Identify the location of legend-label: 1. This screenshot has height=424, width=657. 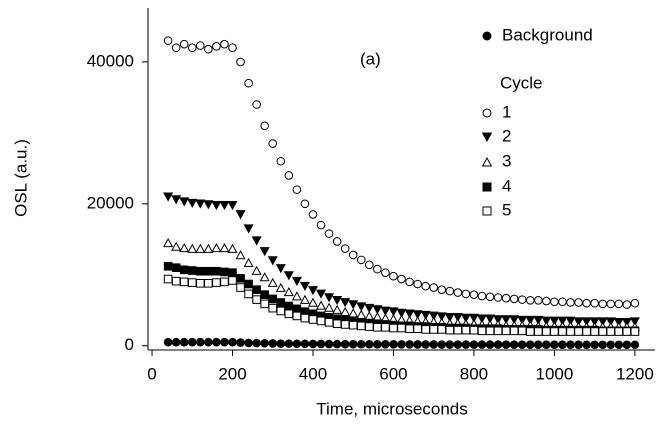
(506, 111).